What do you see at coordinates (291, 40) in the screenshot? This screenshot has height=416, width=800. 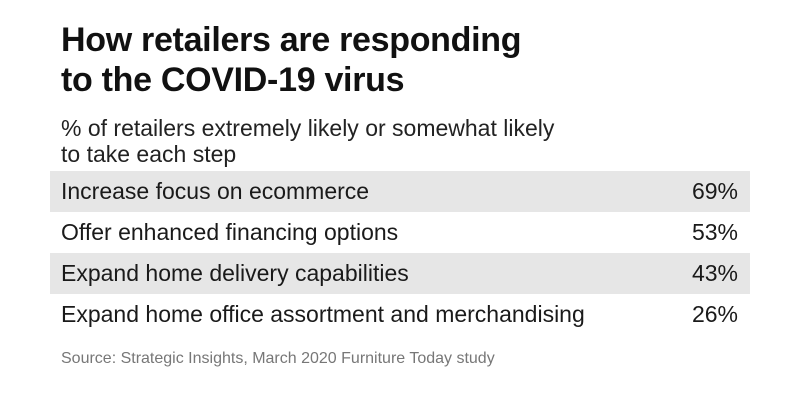 I see `chart-title-line-1: How retailers are responding` at bounding box center [291, 40].